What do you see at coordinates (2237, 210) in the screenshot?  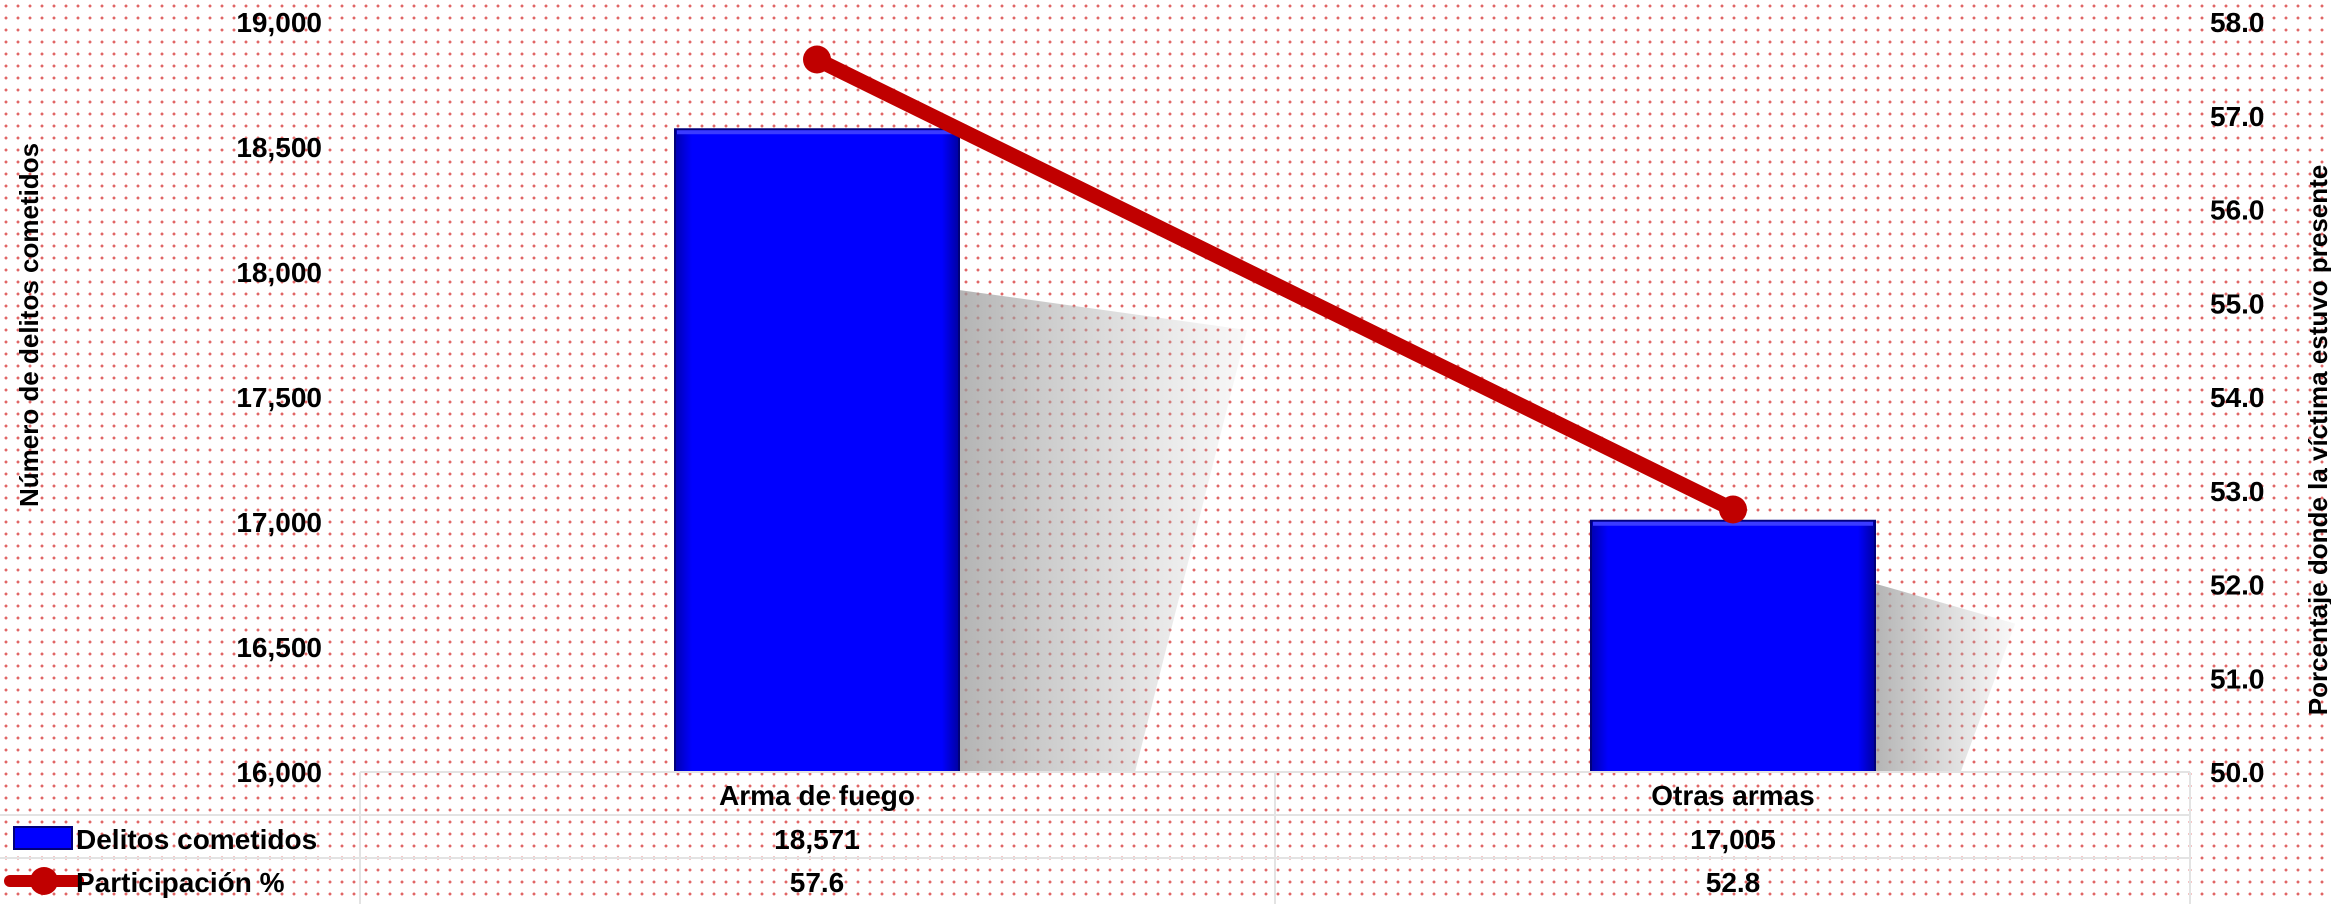 I see `y2-tick-label: 56.0` at bounding box center [2237, 210].